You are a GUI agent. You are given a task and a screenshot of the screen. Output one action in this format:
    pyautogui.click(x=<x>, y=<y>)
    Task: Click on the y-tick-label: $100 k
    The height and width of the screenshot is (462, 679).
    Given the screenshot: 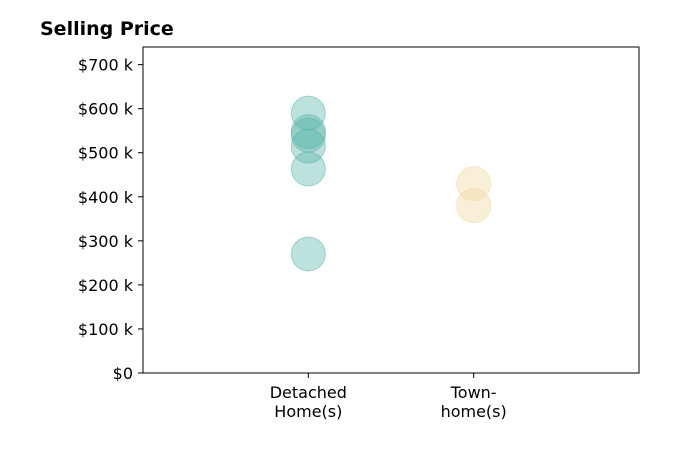 What is the action you would take?
    pyautogui.click(x=106, y=329)
    